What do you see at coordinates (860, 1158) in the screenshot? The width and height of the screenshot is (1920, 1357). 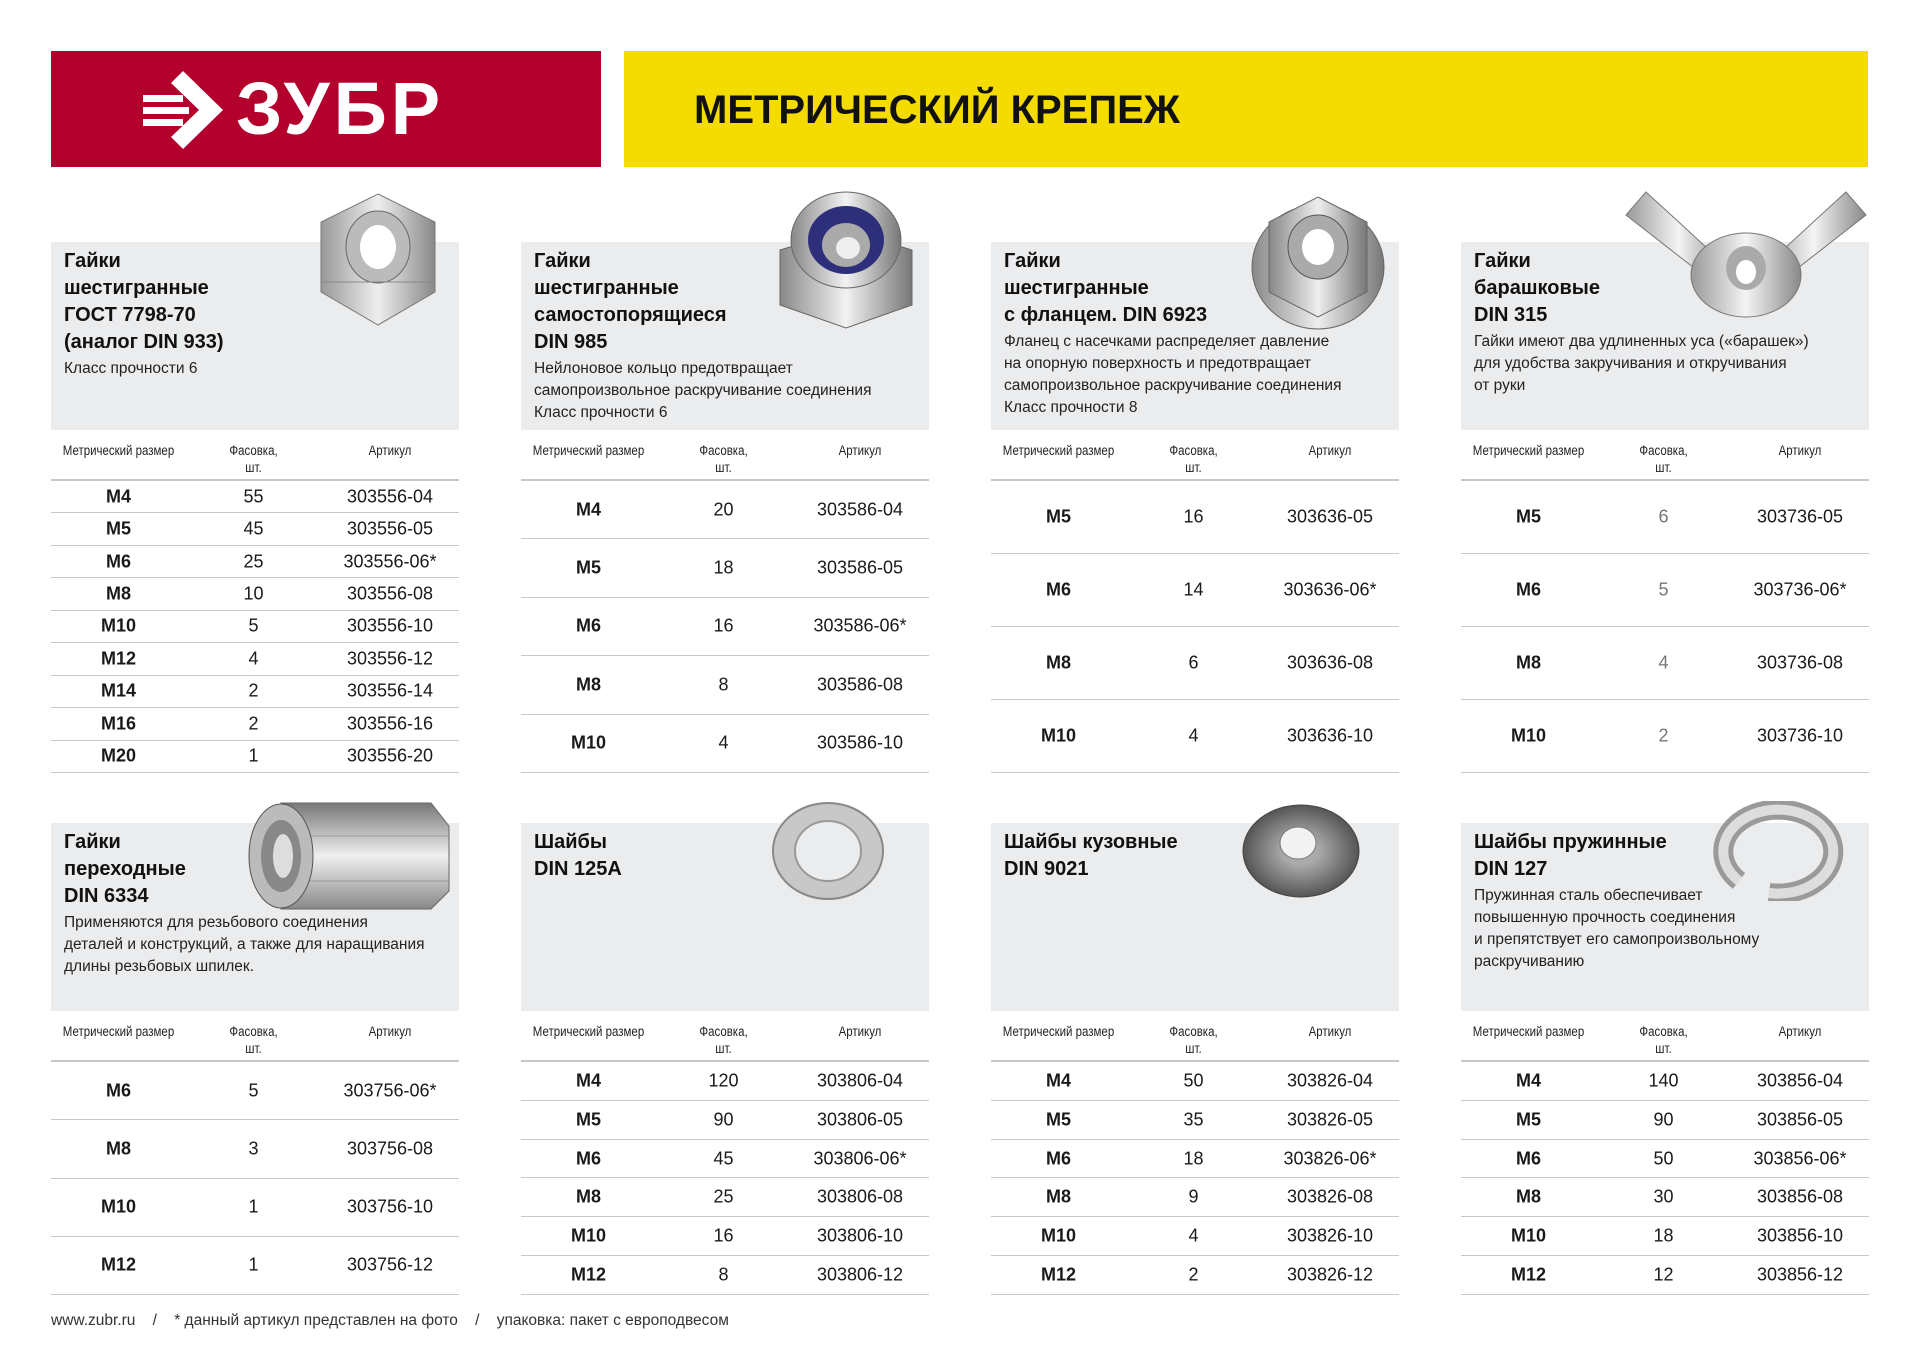 I see `article-cell: 303806-06*` at bounding box center [860, 1158].